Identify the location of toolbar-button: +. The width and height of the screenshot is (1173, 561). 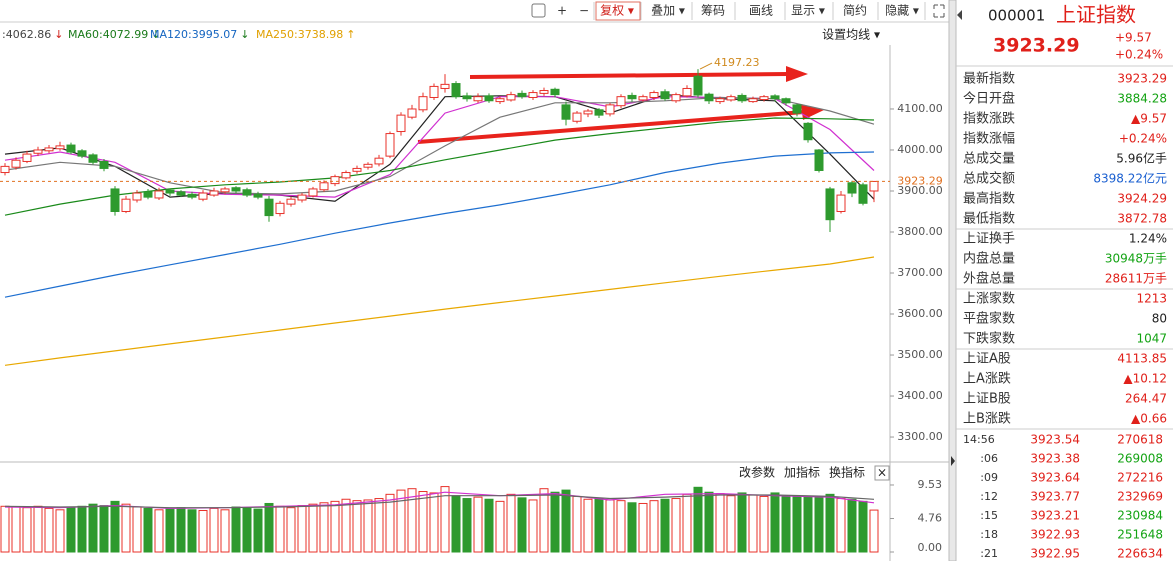
(562, 11).